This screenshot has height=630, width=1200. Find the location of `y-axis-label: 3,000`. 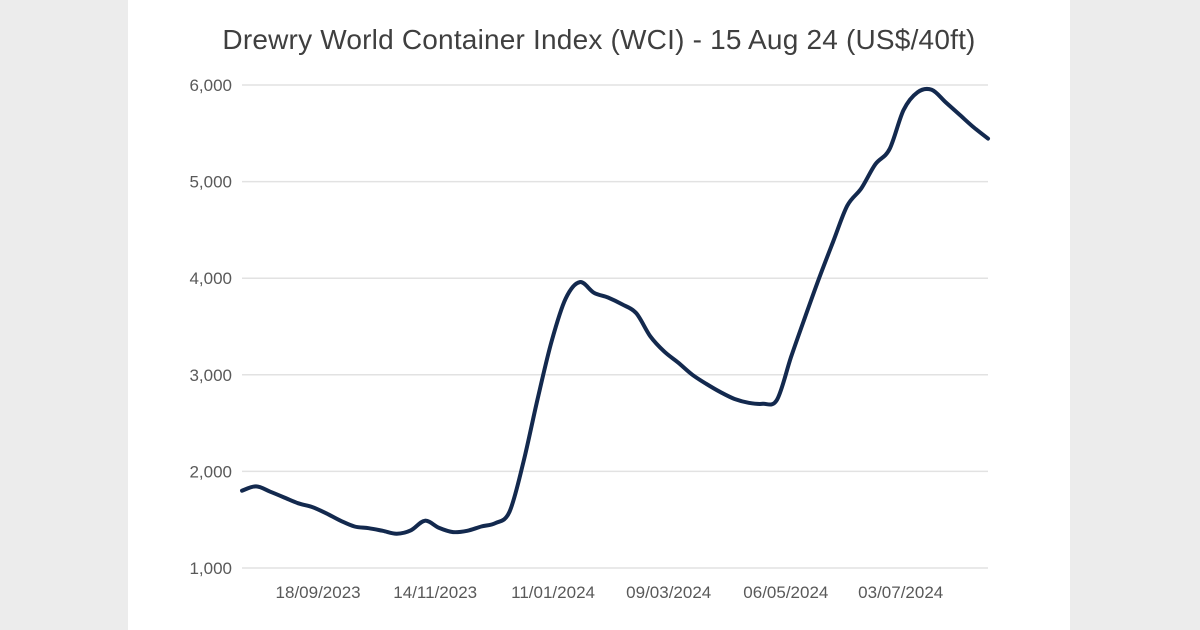

y-axis-label: 3,000 is located at coordinates (210, 375).